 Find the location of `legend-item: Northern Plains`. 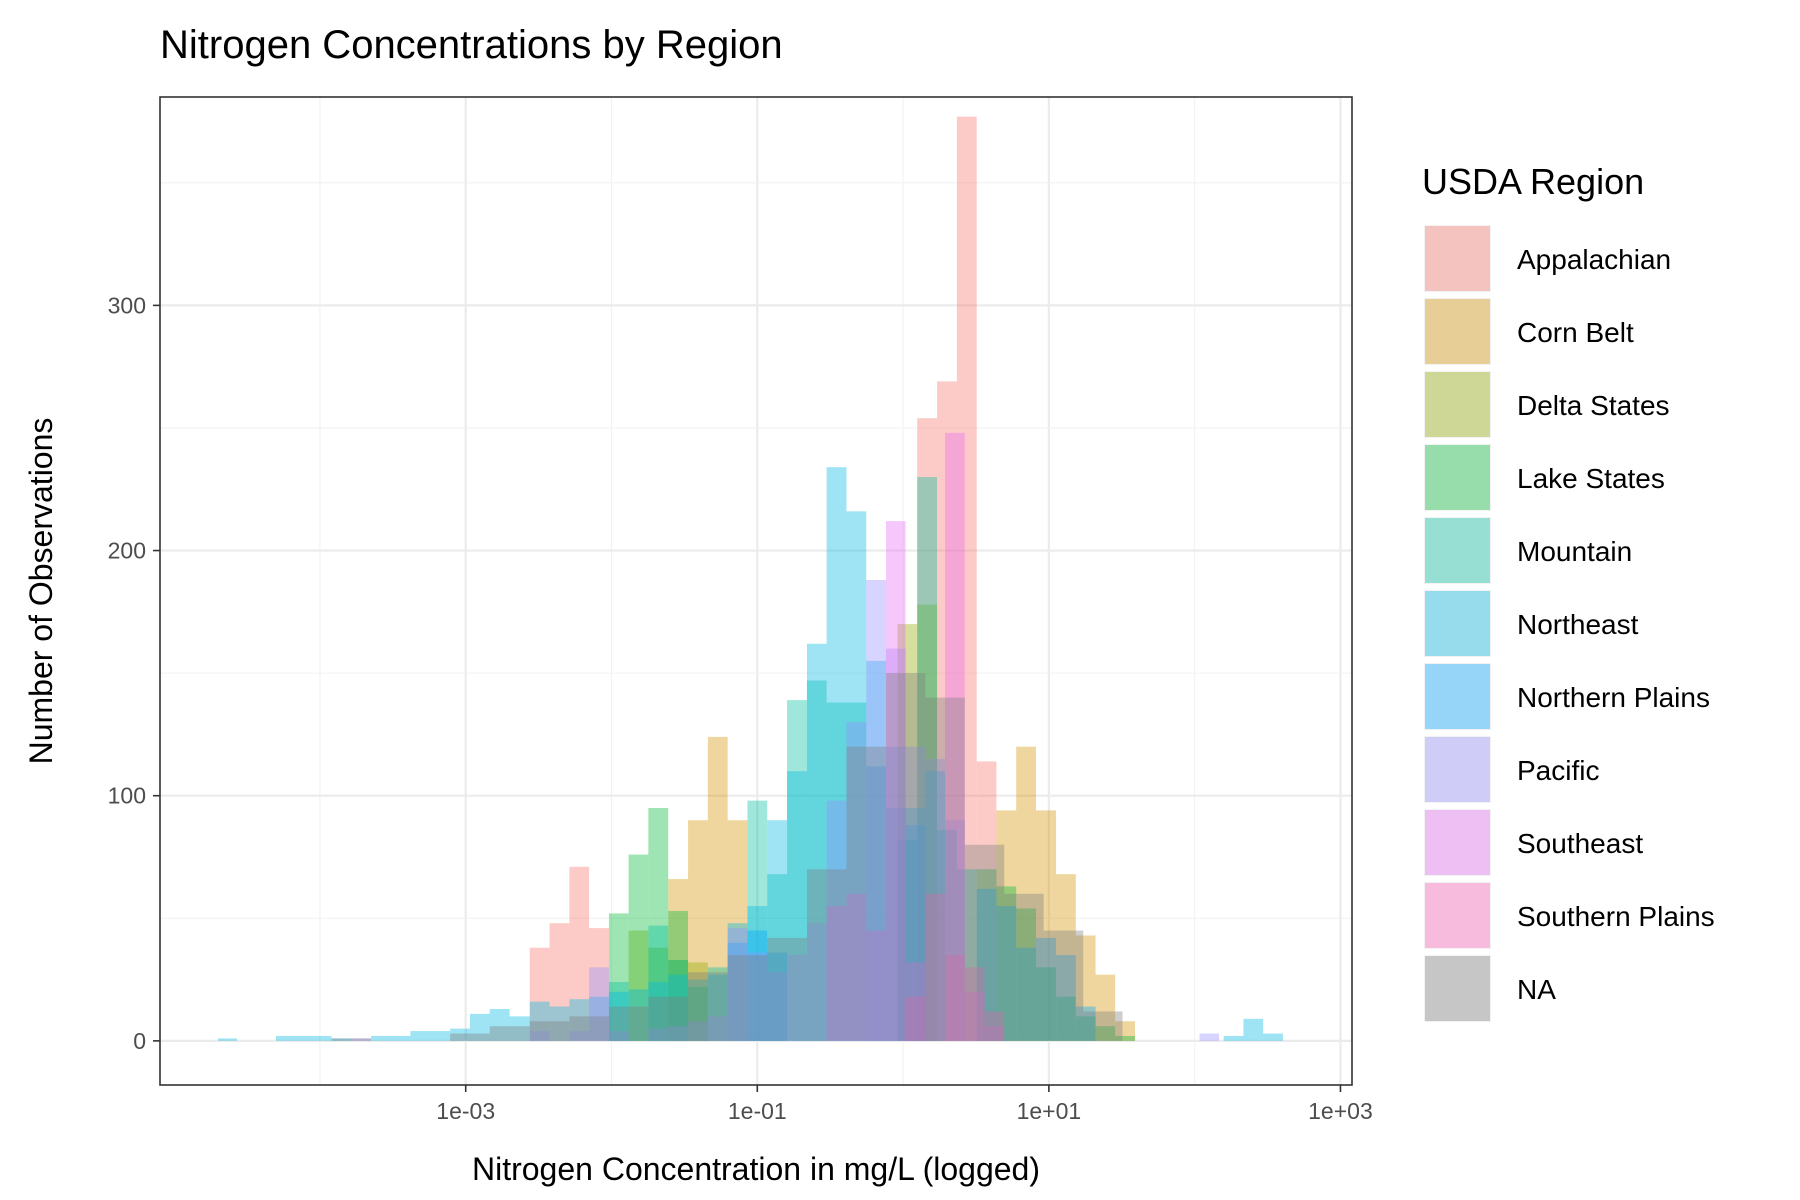

legend-item: Northern Plains is located at coordinates (1567, 696).